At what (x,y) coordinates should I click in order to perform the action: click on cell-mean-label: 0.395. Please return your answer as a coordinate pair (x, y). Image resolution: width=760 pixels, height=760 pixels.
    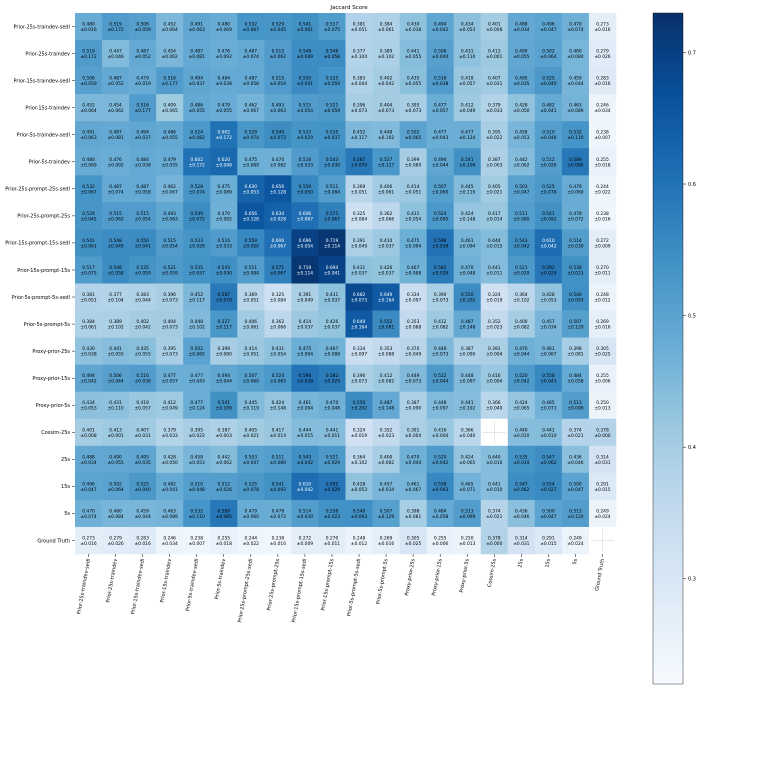
    Looking at the image, I should click on (169, 349).